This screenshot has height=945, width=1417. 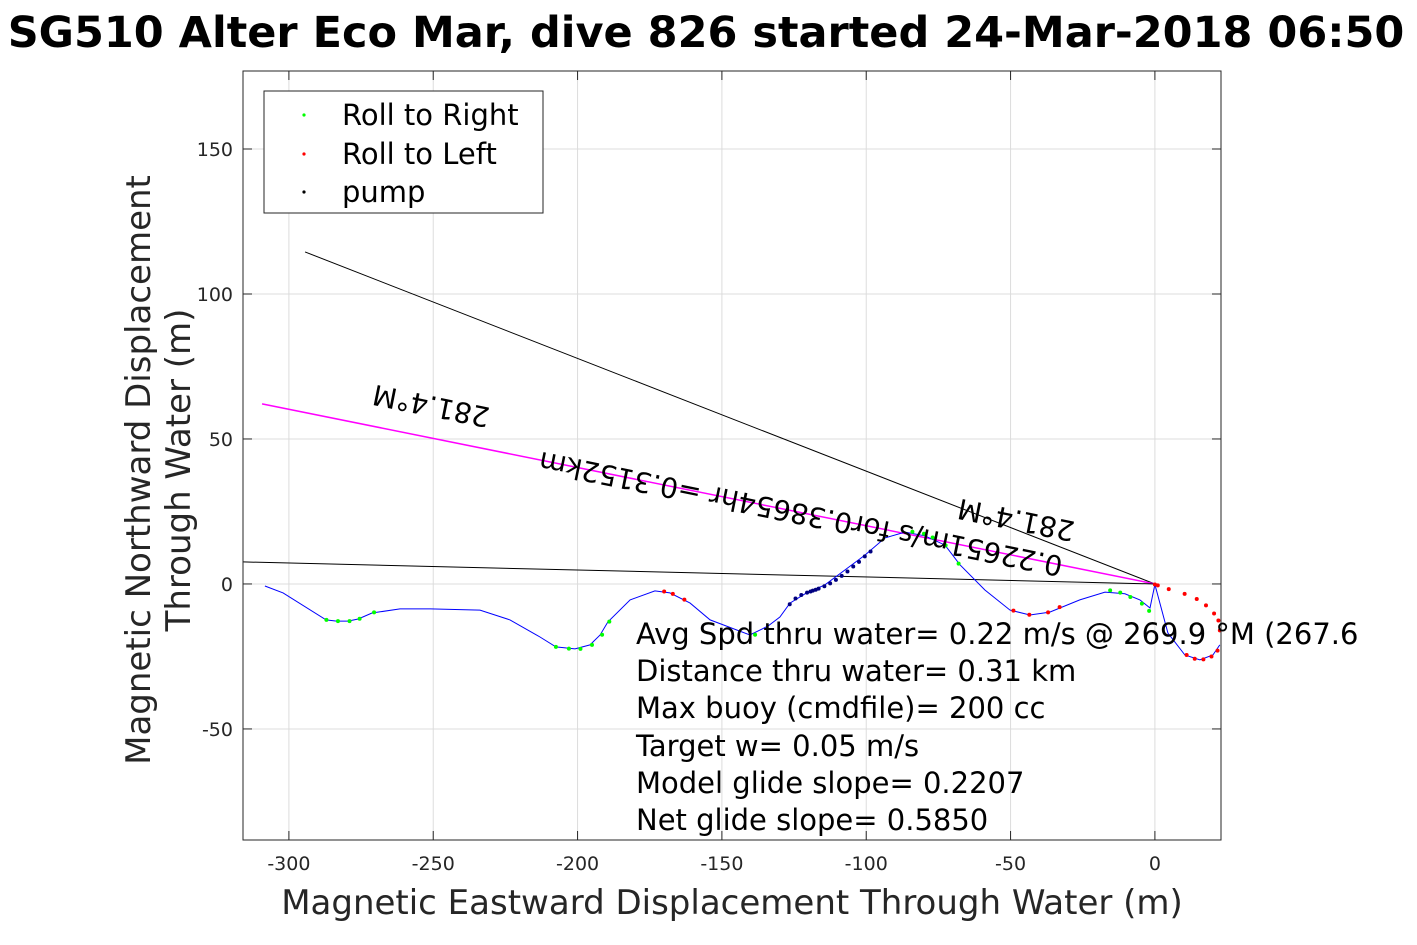 What do you see at coordinates (419, 154) in the screenshot?
I see `legend-label-roll-left: Roll to Left` at bounding box center [419, 154].